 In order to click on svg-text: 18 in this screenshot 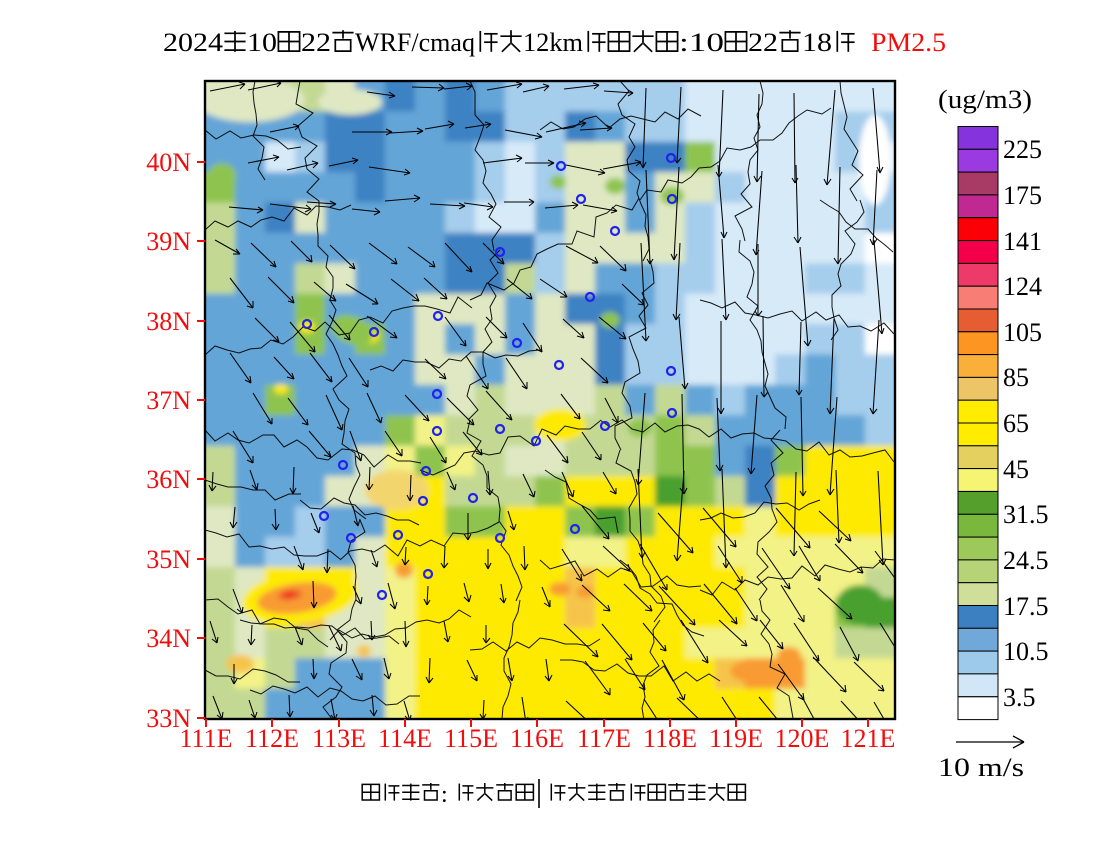, I will do `click(817, 42)`.